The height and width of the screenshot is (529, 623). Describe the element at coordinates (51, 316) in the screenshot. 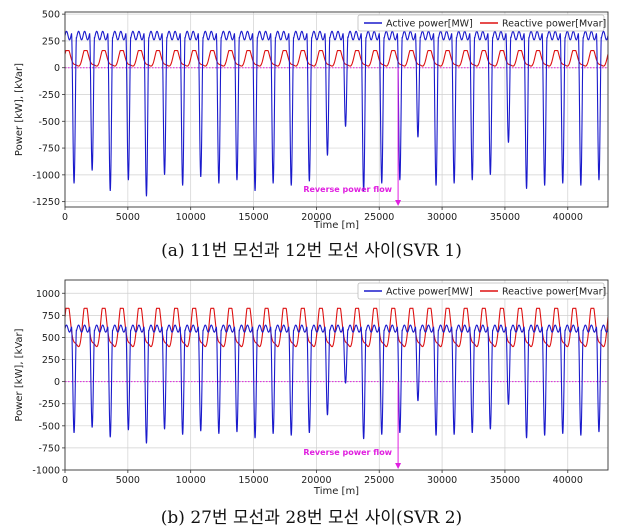

I see `y-tick-label: 750` at that location.